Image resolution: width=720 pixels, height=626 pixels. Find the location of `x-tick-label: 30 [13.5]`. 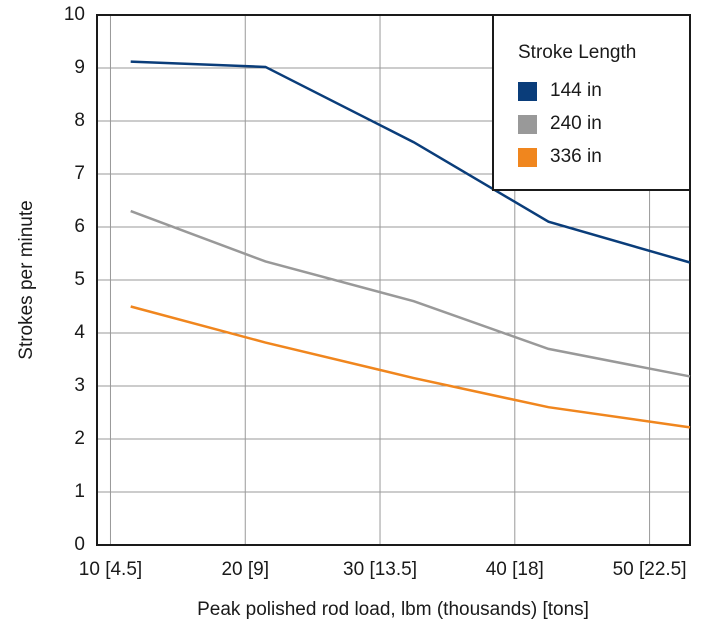

x-tick-label: 30 [13.5] is located at coordinates (380, 569).